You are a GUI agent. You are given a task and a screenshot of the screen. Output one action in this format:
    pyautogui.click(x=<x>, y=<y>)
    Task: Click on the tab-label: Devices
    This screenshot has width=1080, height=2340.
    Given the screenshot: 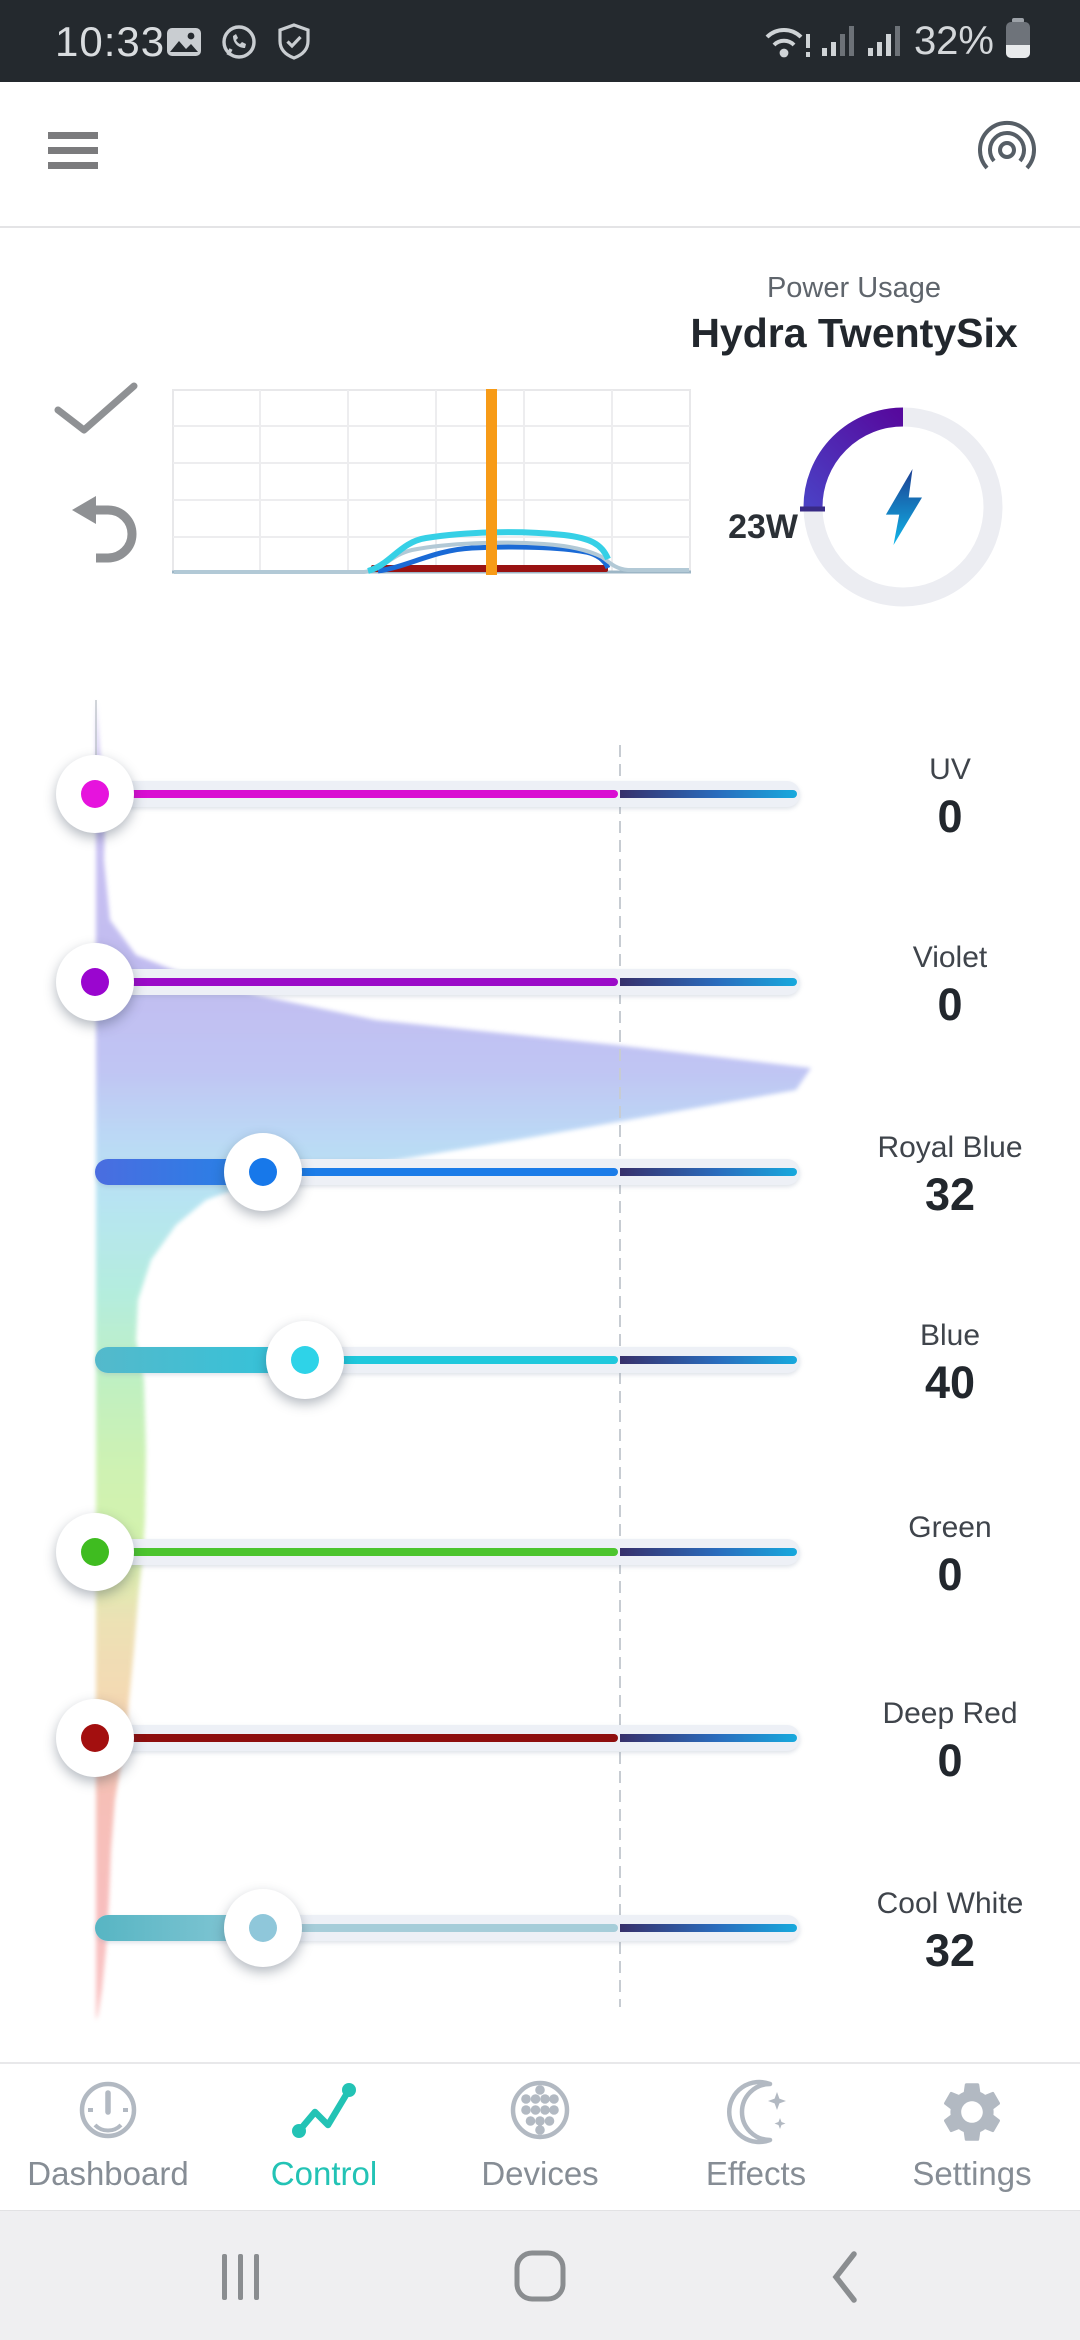 What is the action you would take?
    pyautogui.click(x=540, y=2173)
    